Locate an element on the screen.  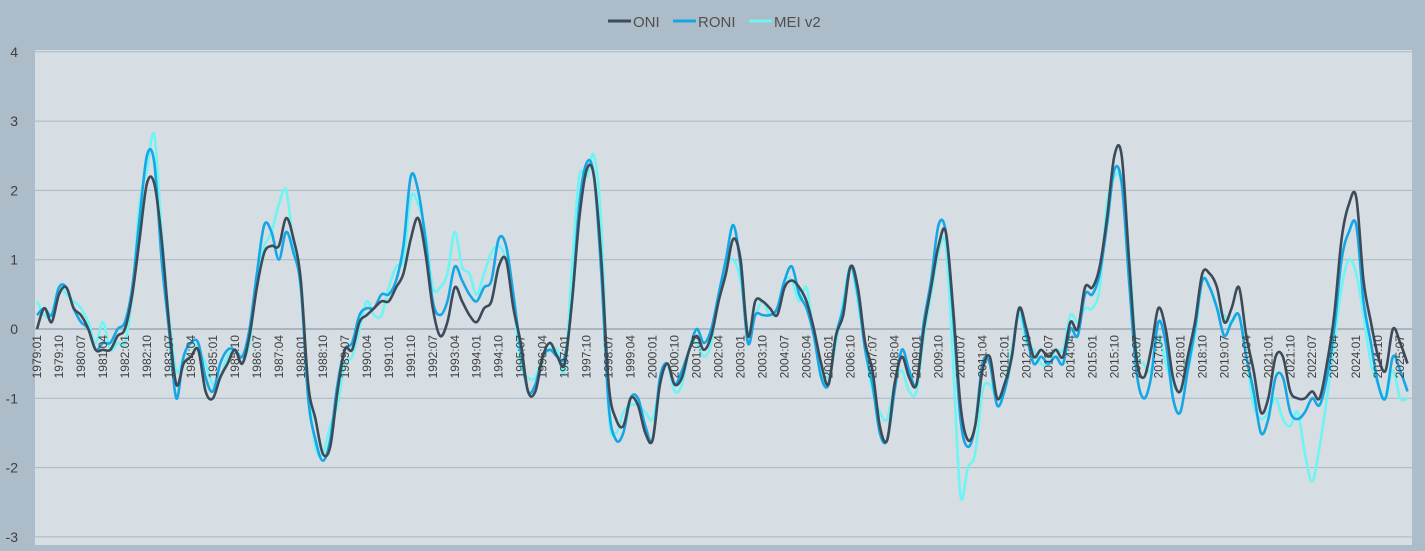
x-tick-label: 2012:10 is located at coordinates (1026, 357).